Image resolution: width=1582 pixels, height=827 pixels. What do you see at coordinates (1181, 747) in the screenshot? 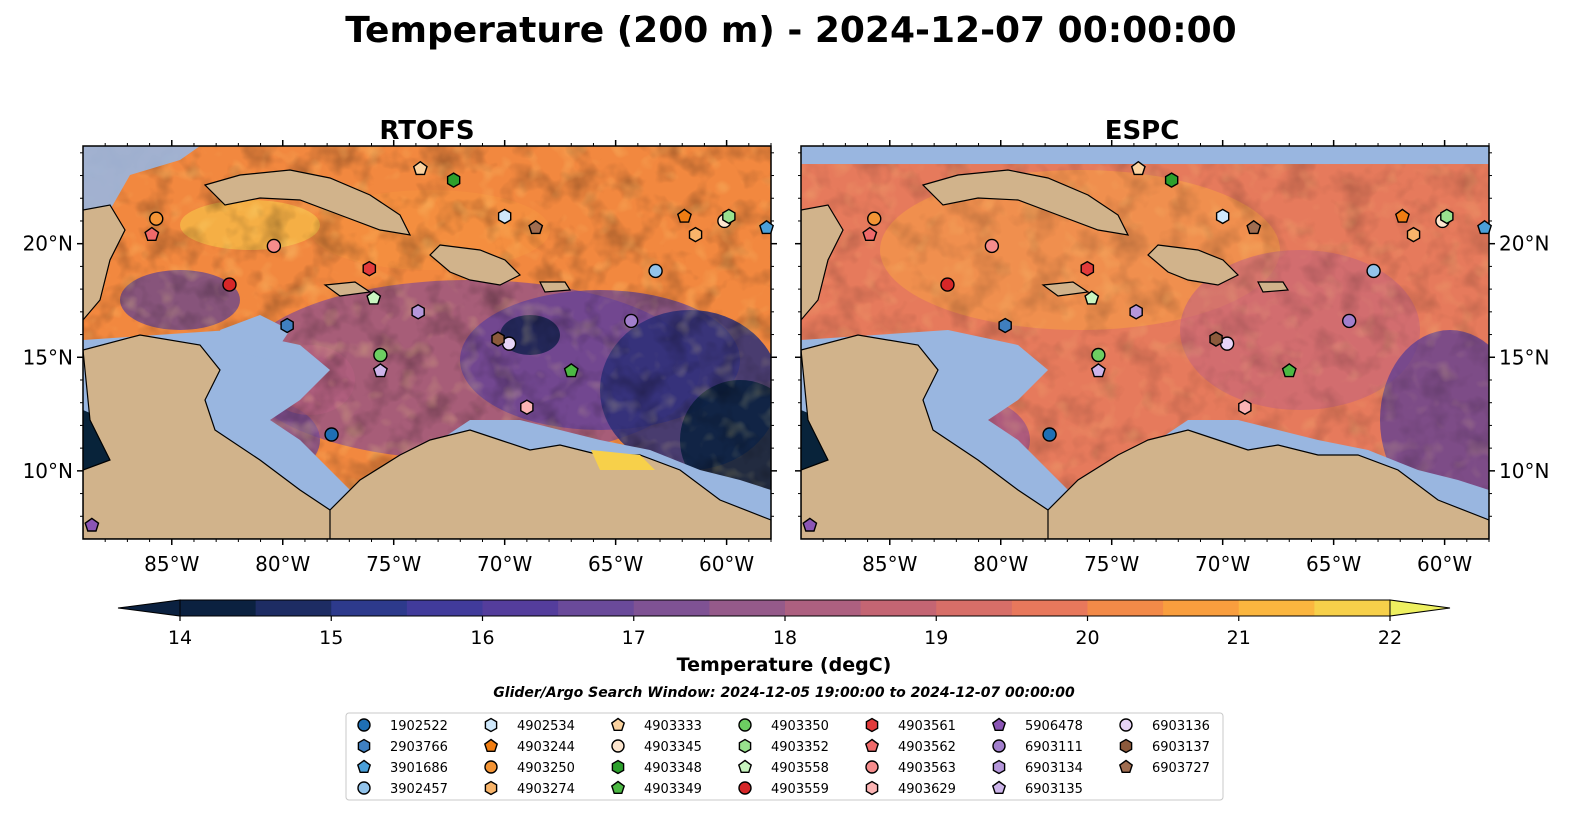
I see `legend-label-6903137: 6903137` at bounding box center [1181, 747].